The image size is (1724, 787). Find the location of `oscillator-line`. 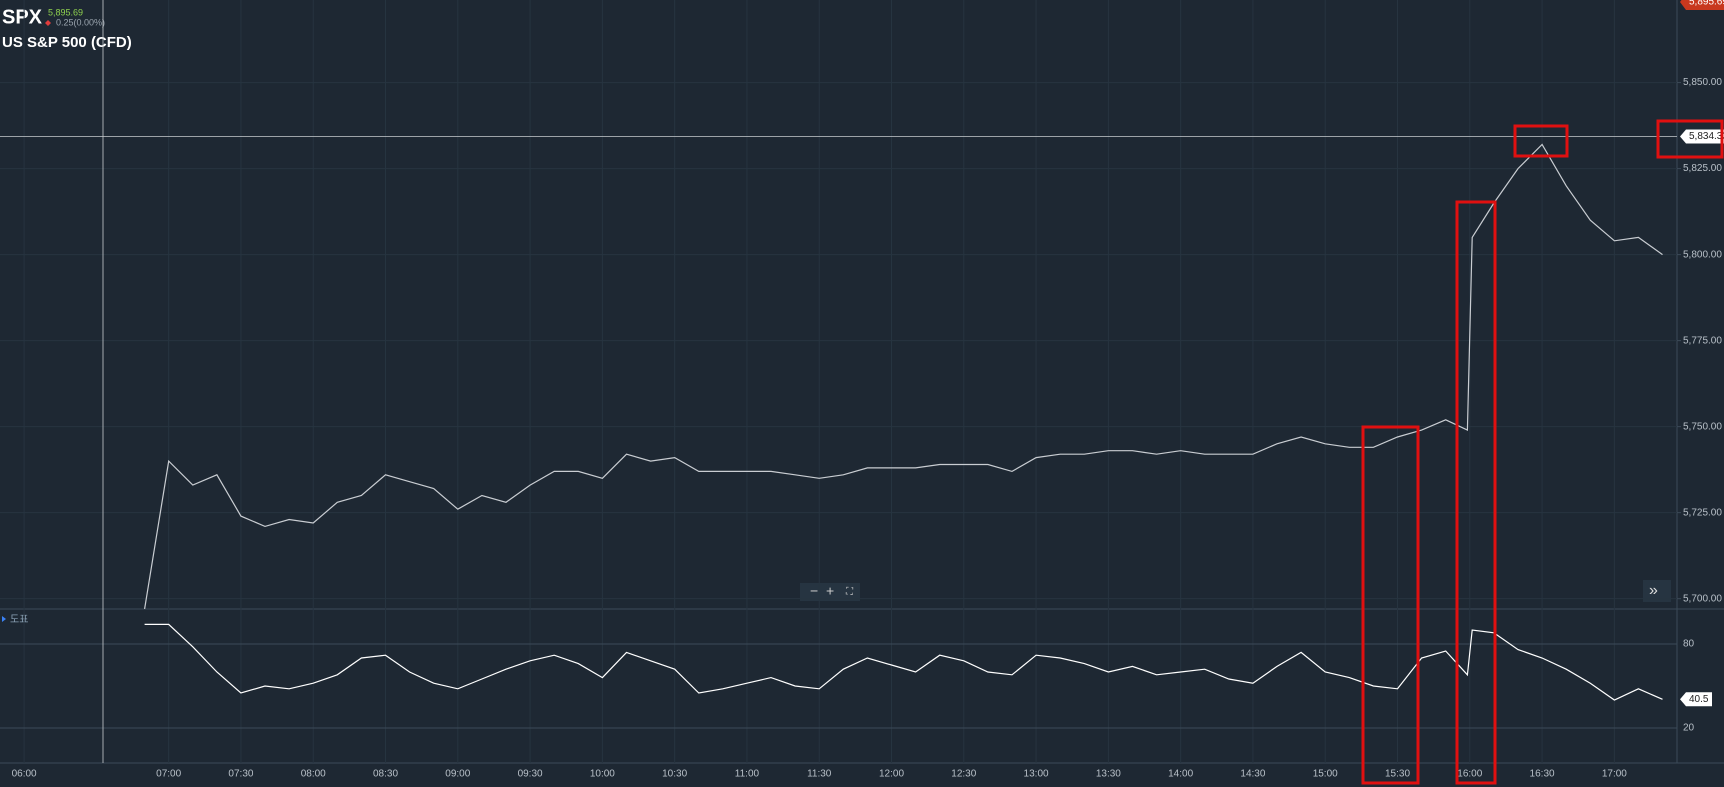

oscillator-line is located at coordinates (903, 662).